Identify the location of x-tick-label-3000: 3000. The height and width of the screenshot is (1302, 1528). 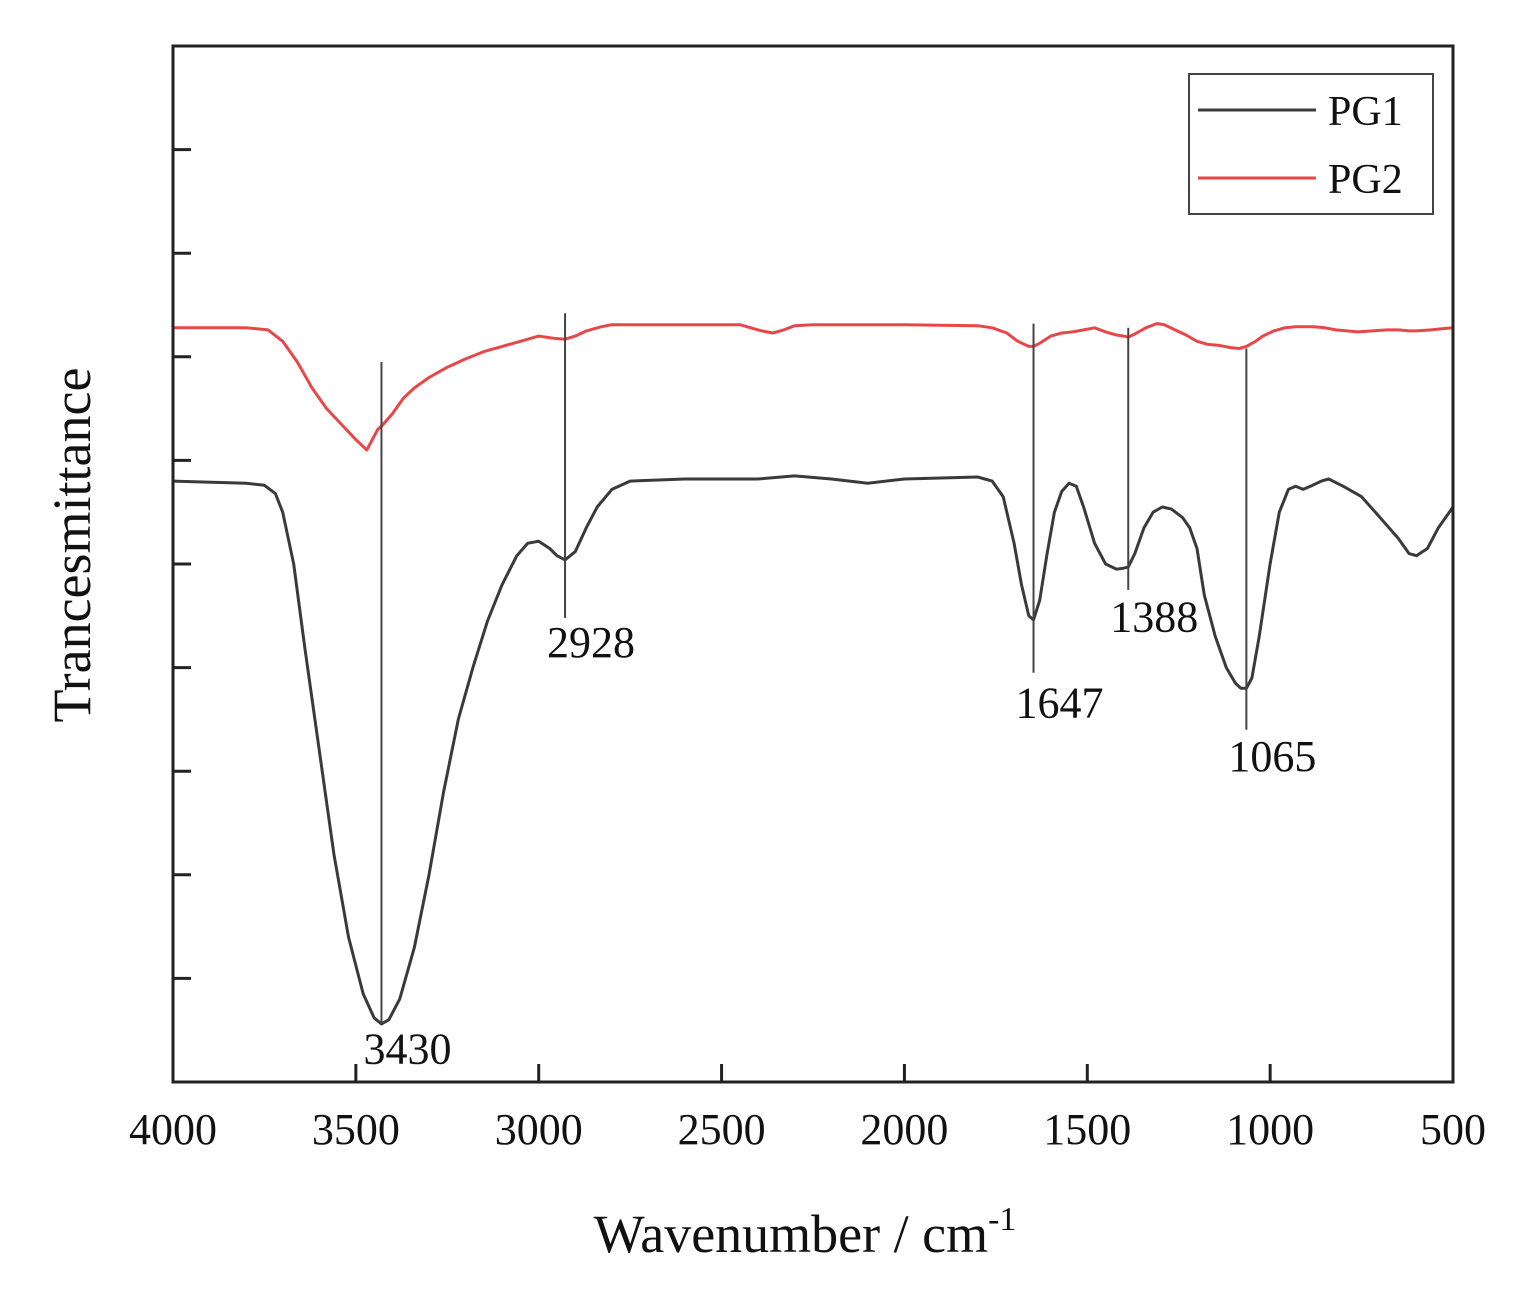
(539, 1129).